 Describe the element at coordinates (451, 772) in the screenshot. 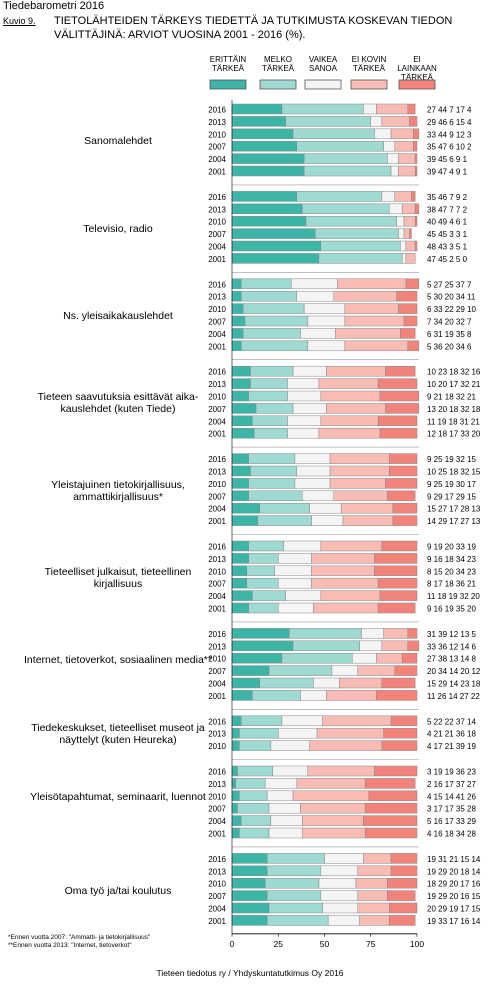

I see `row-values: 3 19 19 36 23` at that location.